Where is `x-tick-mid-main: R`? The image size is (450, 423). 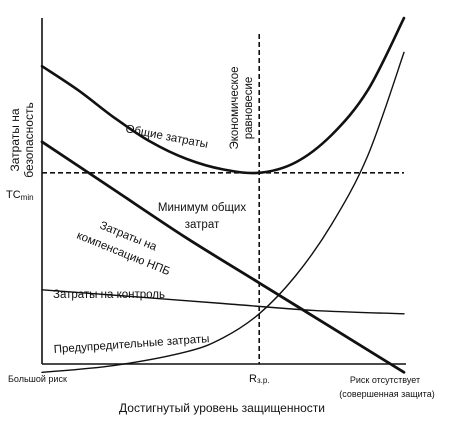 x-tick-mid-main: R is located at coordinates (253, 379).